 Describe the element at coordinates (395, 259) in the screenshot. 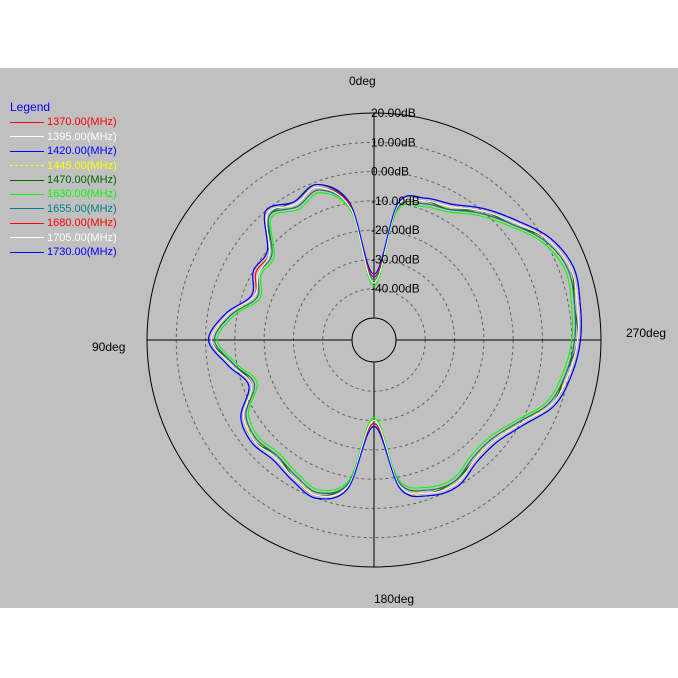

I see `radial-tick-label-5: -30.00dB` at that location.